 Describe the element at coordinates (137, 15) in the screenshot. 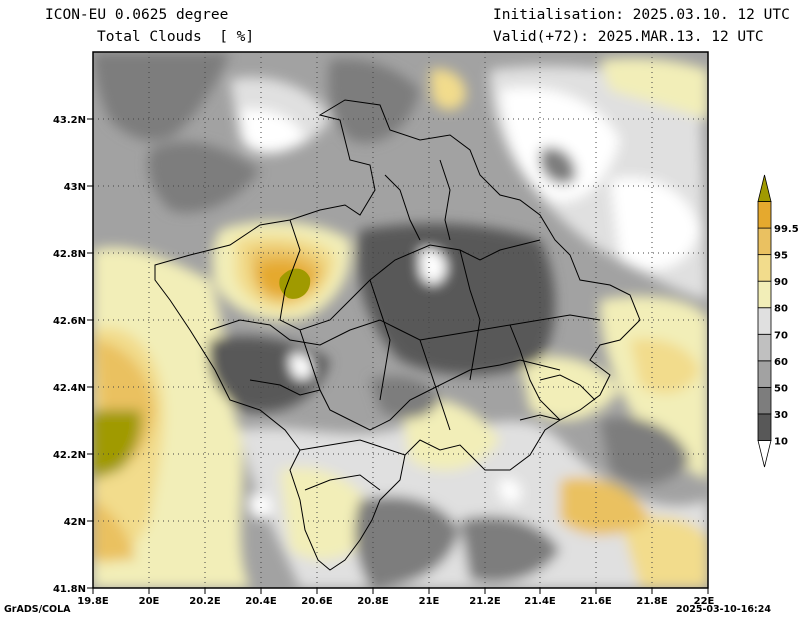

I see `model-title: ICON-EU 0.0625 degree` at that location.